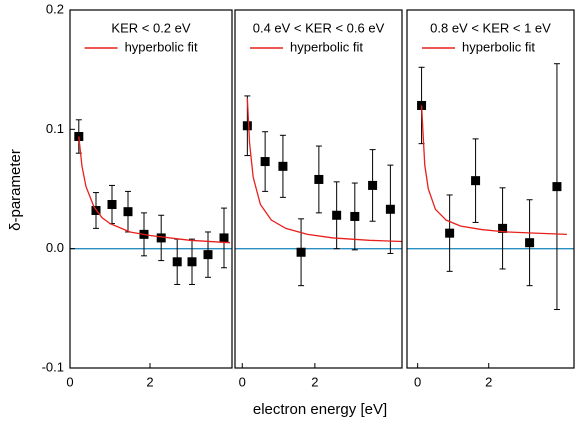 This screenshot has height=423, width=579. Describe the element at coordinates (490, 27) in the screenshot. I see `panel-title: 0.8 eV < KER < 1 eV` at that location.